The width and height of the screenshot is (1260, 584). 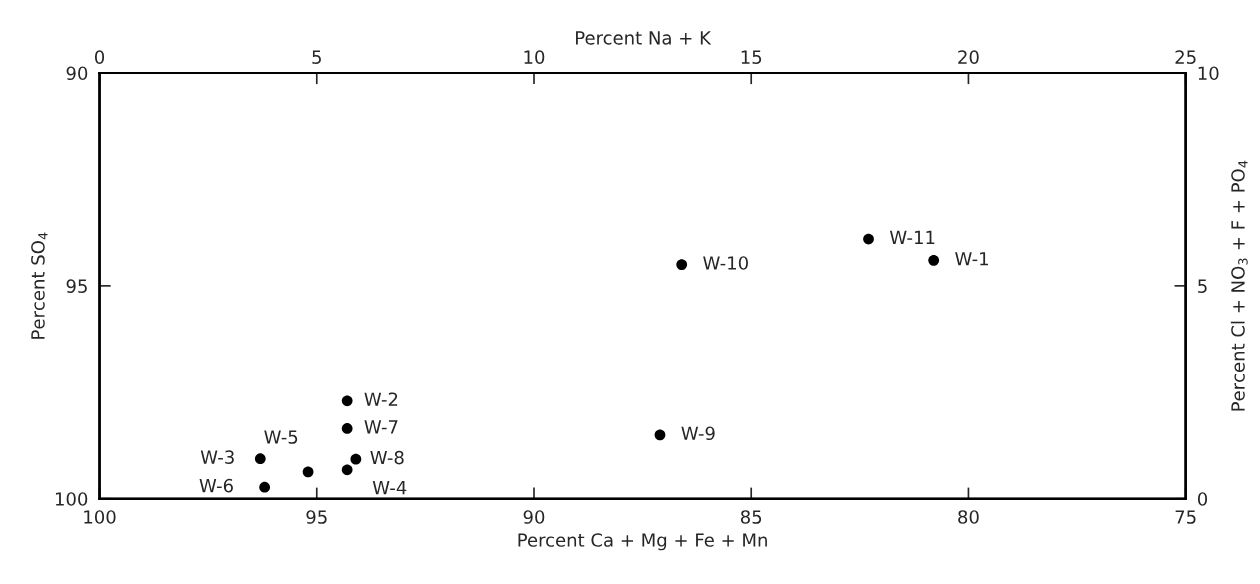 I want to click on y-tick-label: 100, so click(x=71, y=499).